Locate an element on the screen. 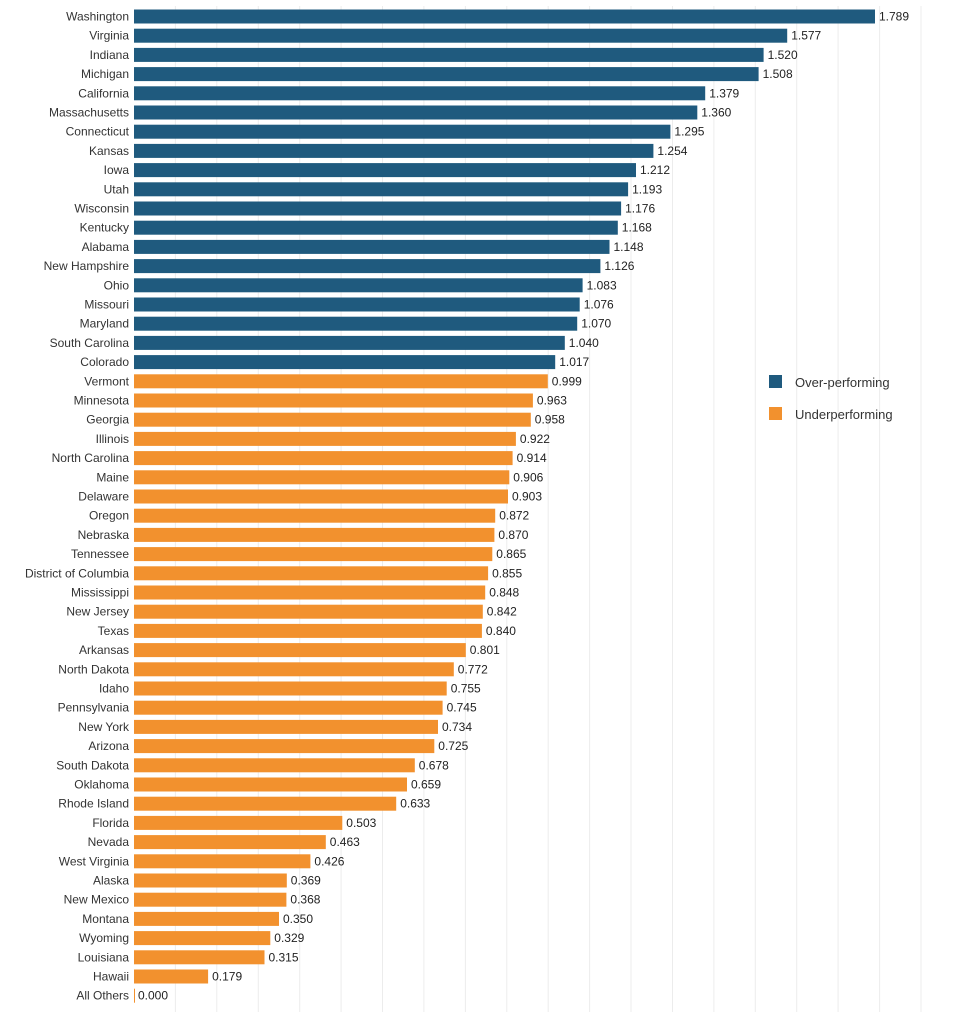 This screenshot has width=961, height=1024. category-label: Arkansas is located at coordinates (104, 650).